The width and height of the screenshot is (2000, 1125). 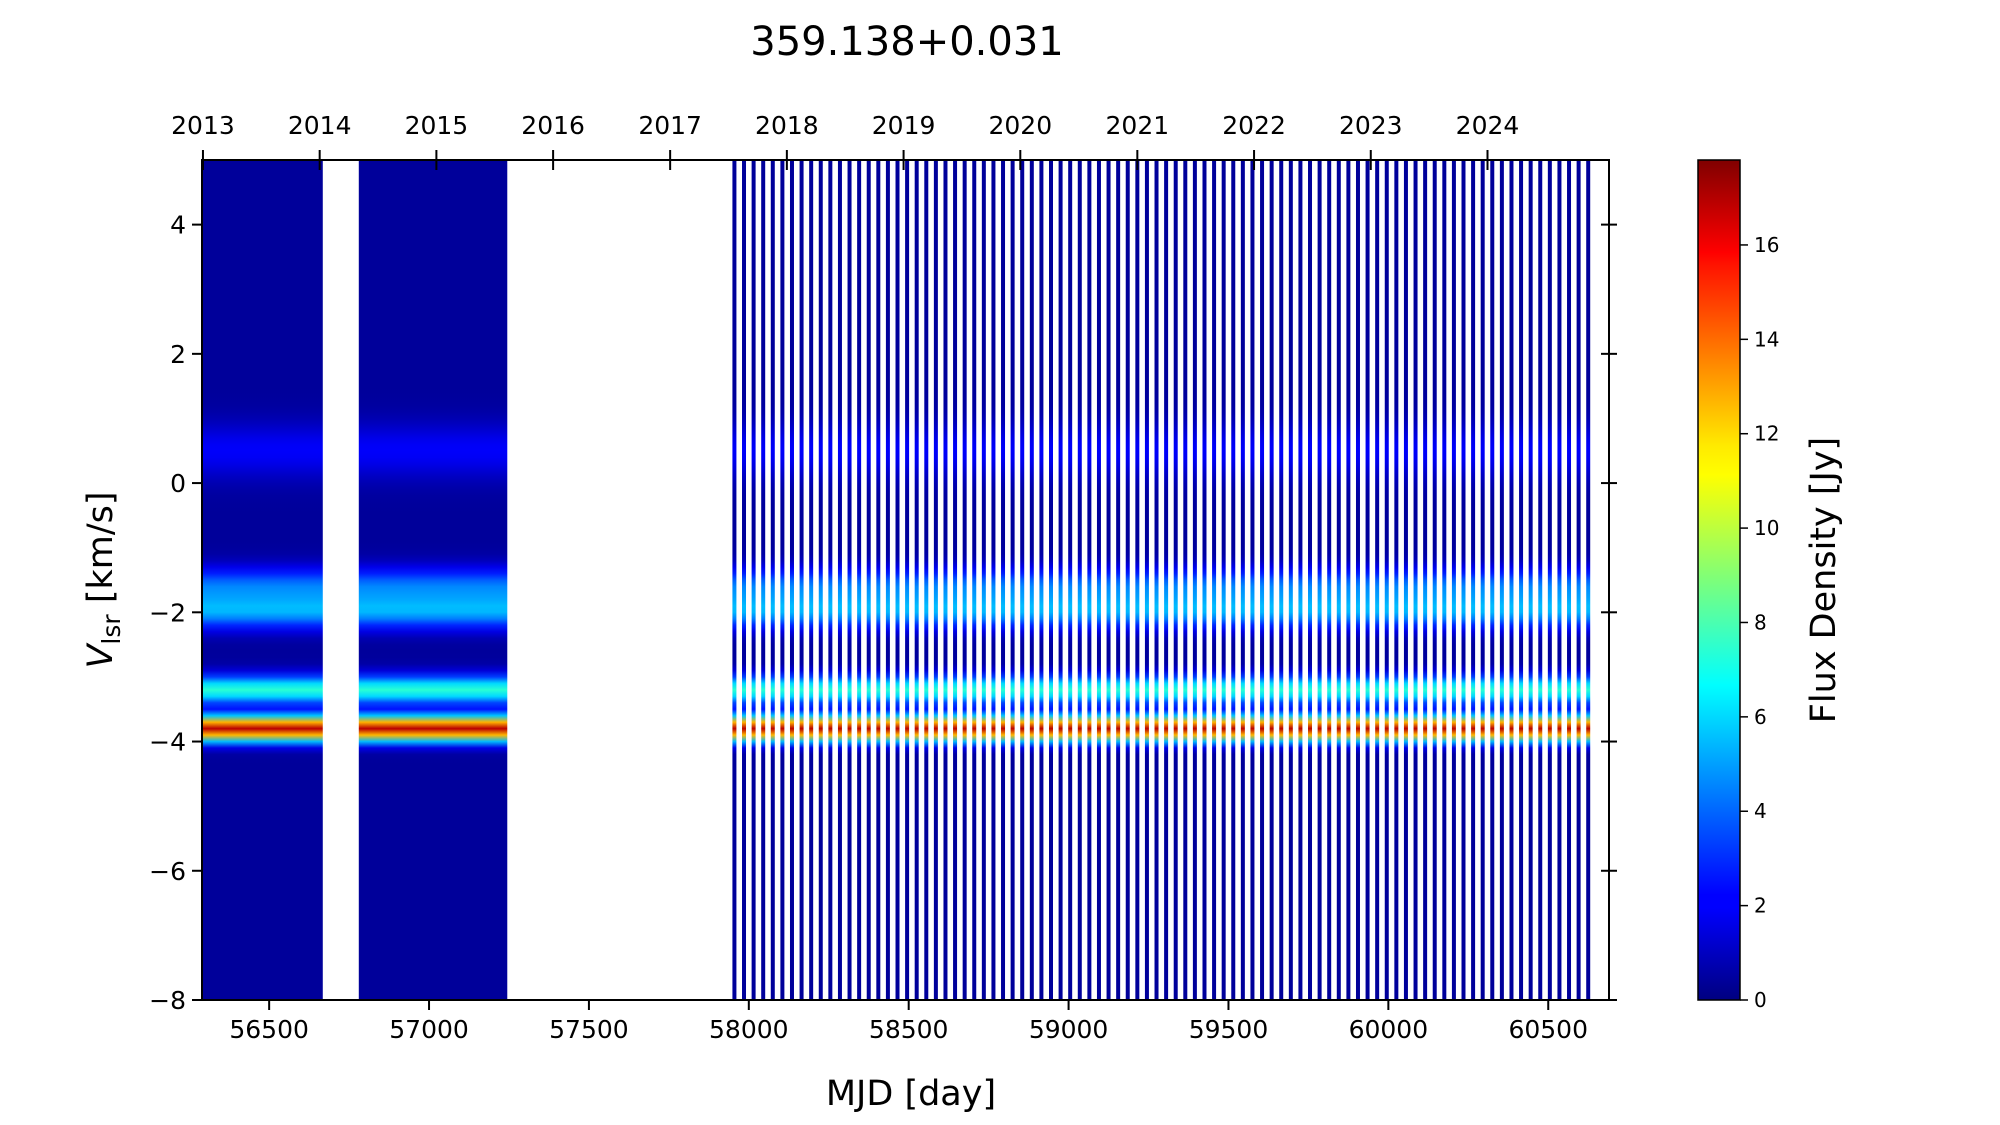 What do you see at coordinates (911, 1094) in the screenshot?
I see `x-axis-label: MJD [day]` at bounding box center [911, 1094].